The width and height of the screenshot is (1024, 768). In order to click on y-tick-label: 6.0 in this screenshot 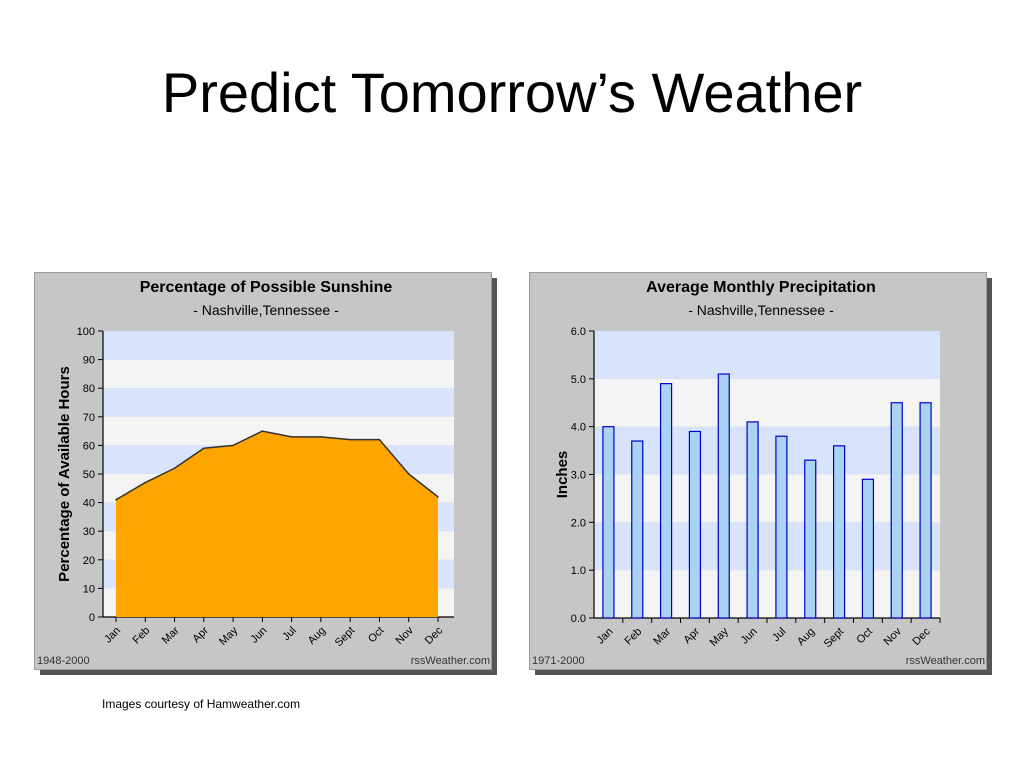, I will do `click(578, 332)`.